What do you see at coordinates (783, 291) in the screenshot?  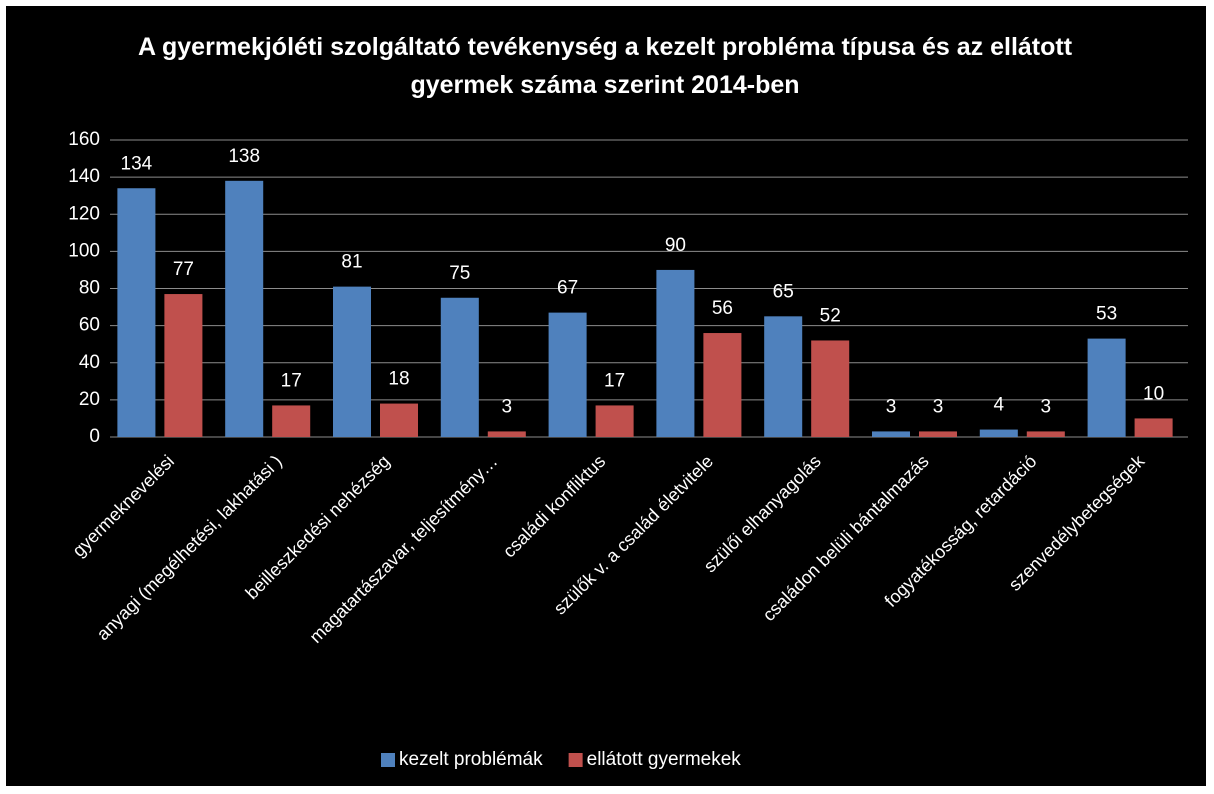 I see `data-label: 65` at bounding box center [783, 291].